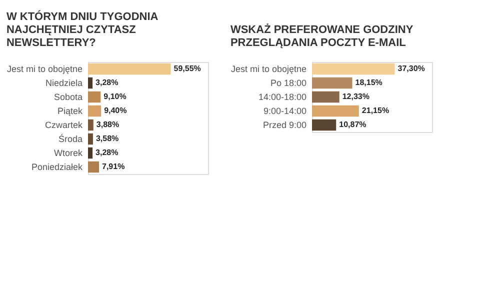 The height and width of the screenshot is (300, 480). What do you see at coordinates (187, 68) in the screenshot?
I see `data-label: 59,55%` at bounding box center [187, 68].